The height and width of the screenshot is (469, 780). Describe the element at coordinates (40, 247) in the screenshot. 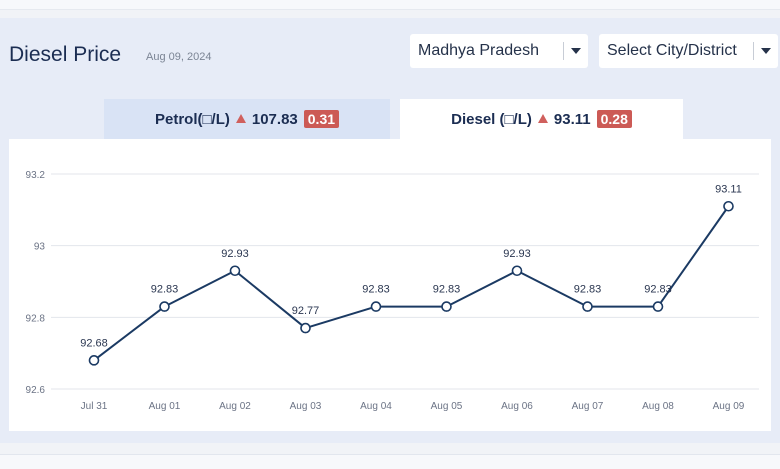

I see `y-tick-label: 93` at that location.